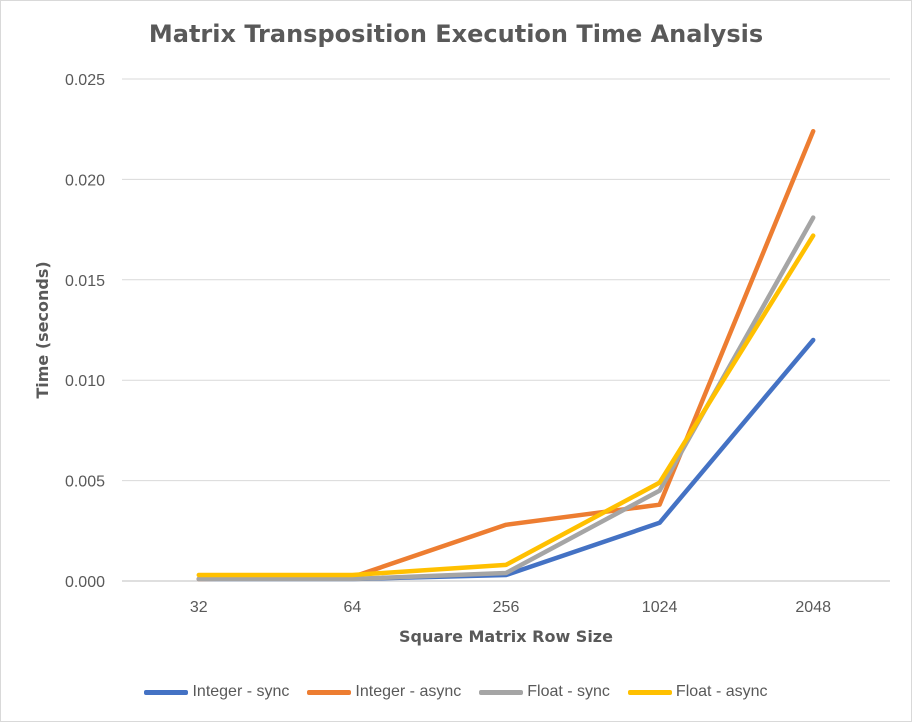  Describe the element at coordinates (199, 607) in the screenshot. I see `x-tick-label: 32` at that location.